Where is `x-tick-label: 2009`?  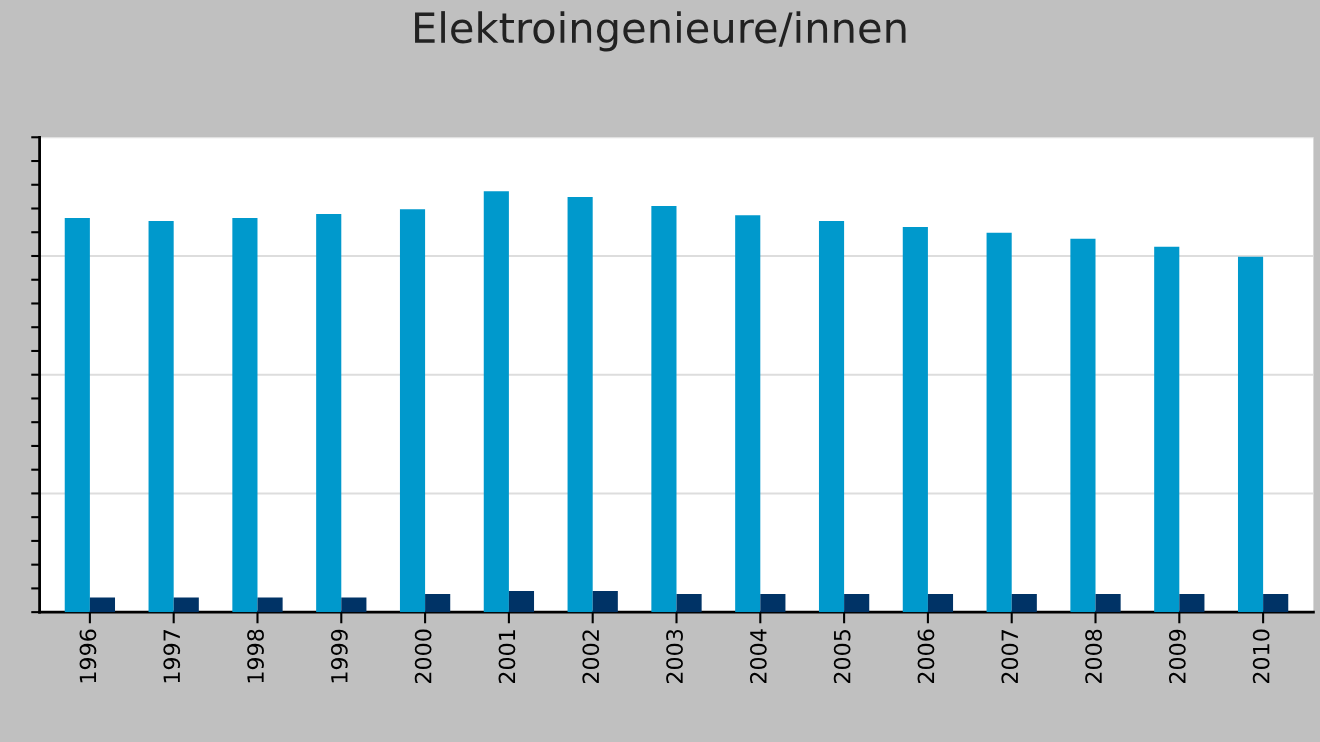 x-tick-label: 2009 is located at coordinates (1177, 656).